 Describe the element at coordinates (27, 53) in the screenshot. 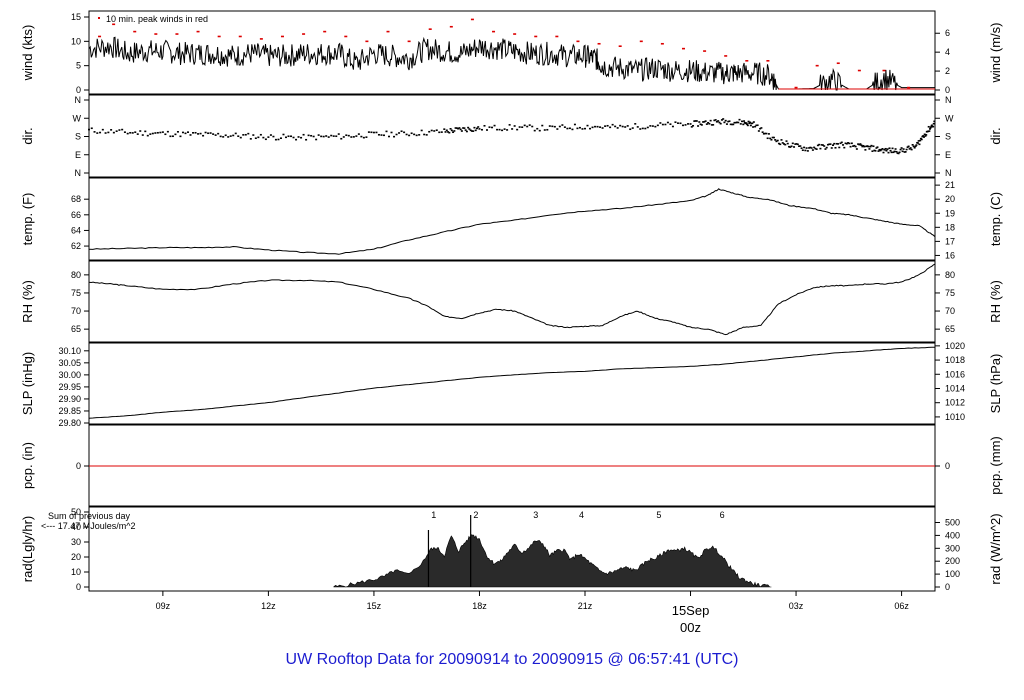

I see `wind-ylabel: wind (kts)` at that location.